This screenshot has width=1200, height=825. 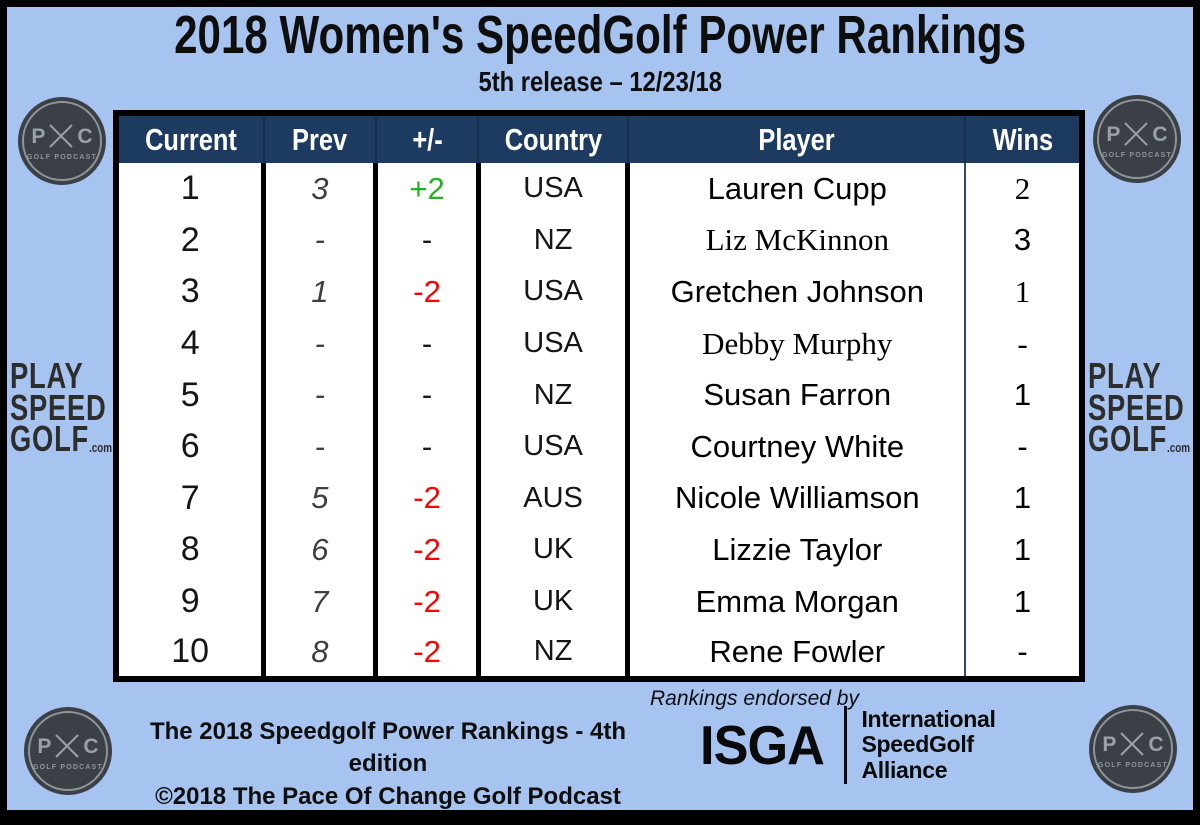 I want to click on podcast-badge-bottom-left: P C GOLF PODCAST, so click(x=68, y=751).